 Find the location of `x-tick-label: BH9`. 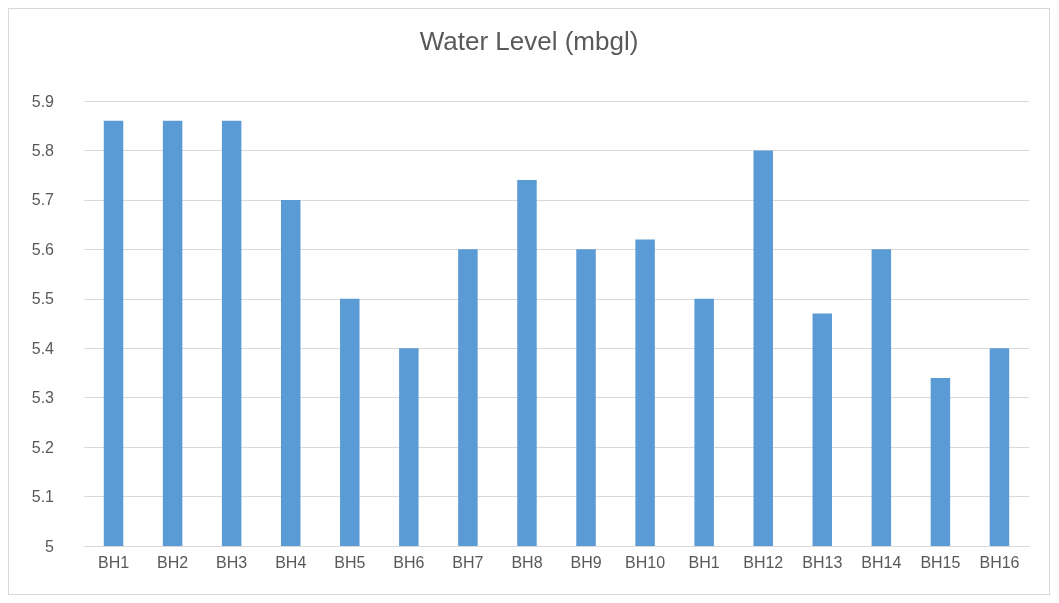

x-tick-label: BH9 is located at coordinates (586, 562).